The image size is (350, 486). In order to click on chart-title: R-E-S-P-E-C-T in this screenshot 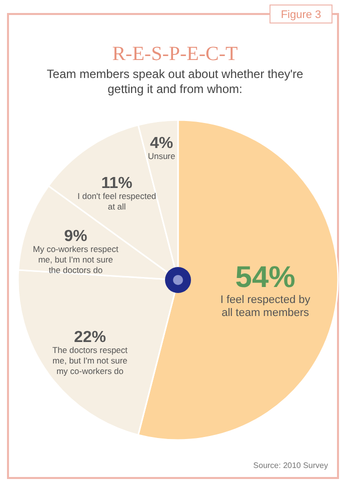, I will do `click(175, 54)`.